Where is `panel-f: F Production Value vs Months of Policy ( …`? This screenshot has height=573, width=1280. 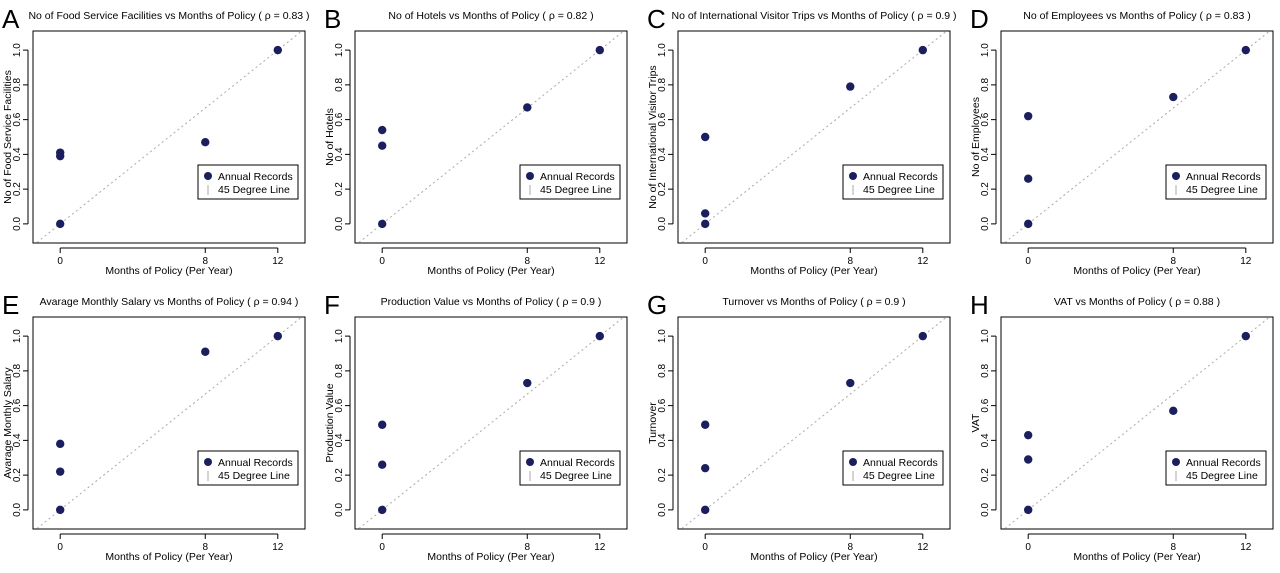 panel-f: F Production Value vs Months of Policy ( … is located at coordinates (476, 426).